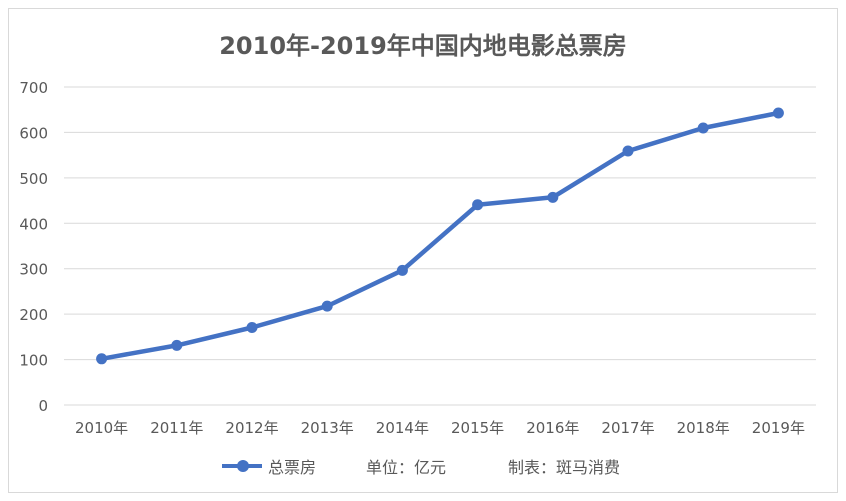 Image resolution: width=846 pixels, height=501 pixels. What do you see at coordinates (477, 428) in the screenshot?
I see `x-tick-label: 2015年` at bounding box center [477, 428].